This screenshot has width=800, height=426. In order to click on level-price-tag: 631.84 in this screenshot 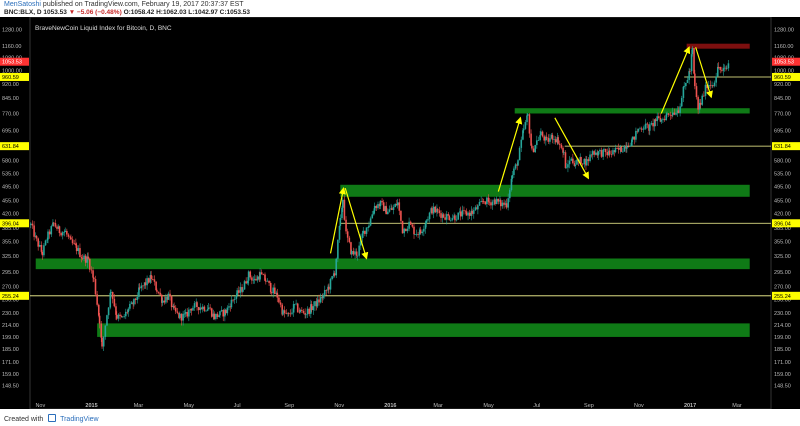, I will do `click(10, 147)`.